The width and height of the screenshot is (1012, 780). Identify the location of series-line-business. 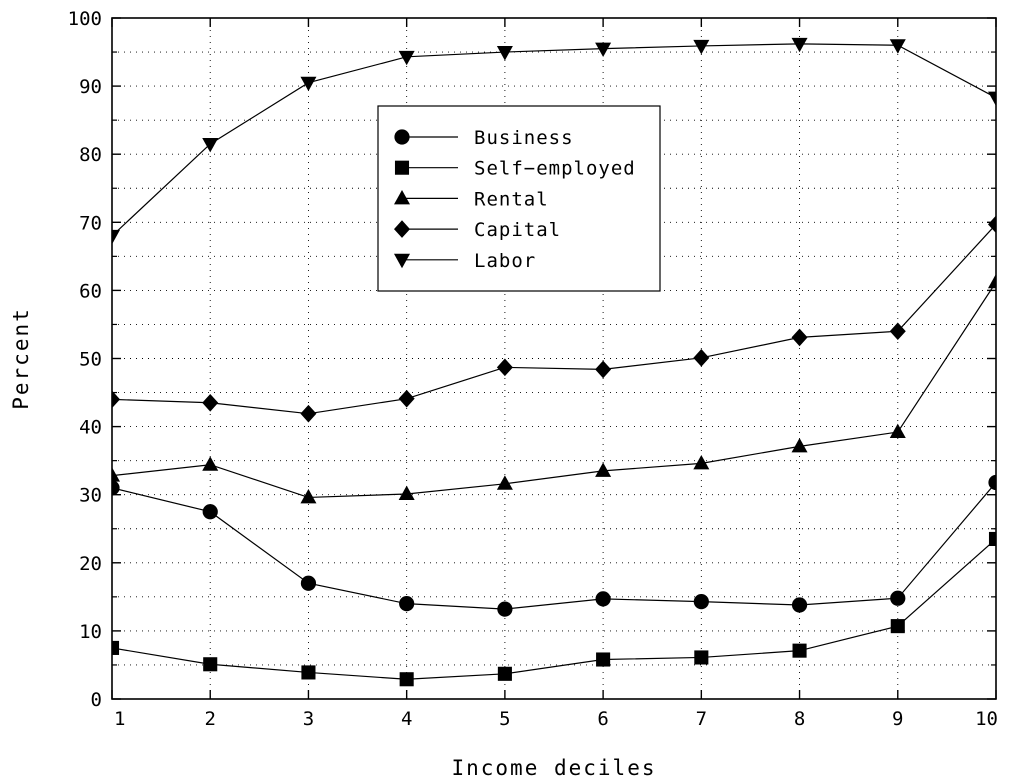
(554, 546).